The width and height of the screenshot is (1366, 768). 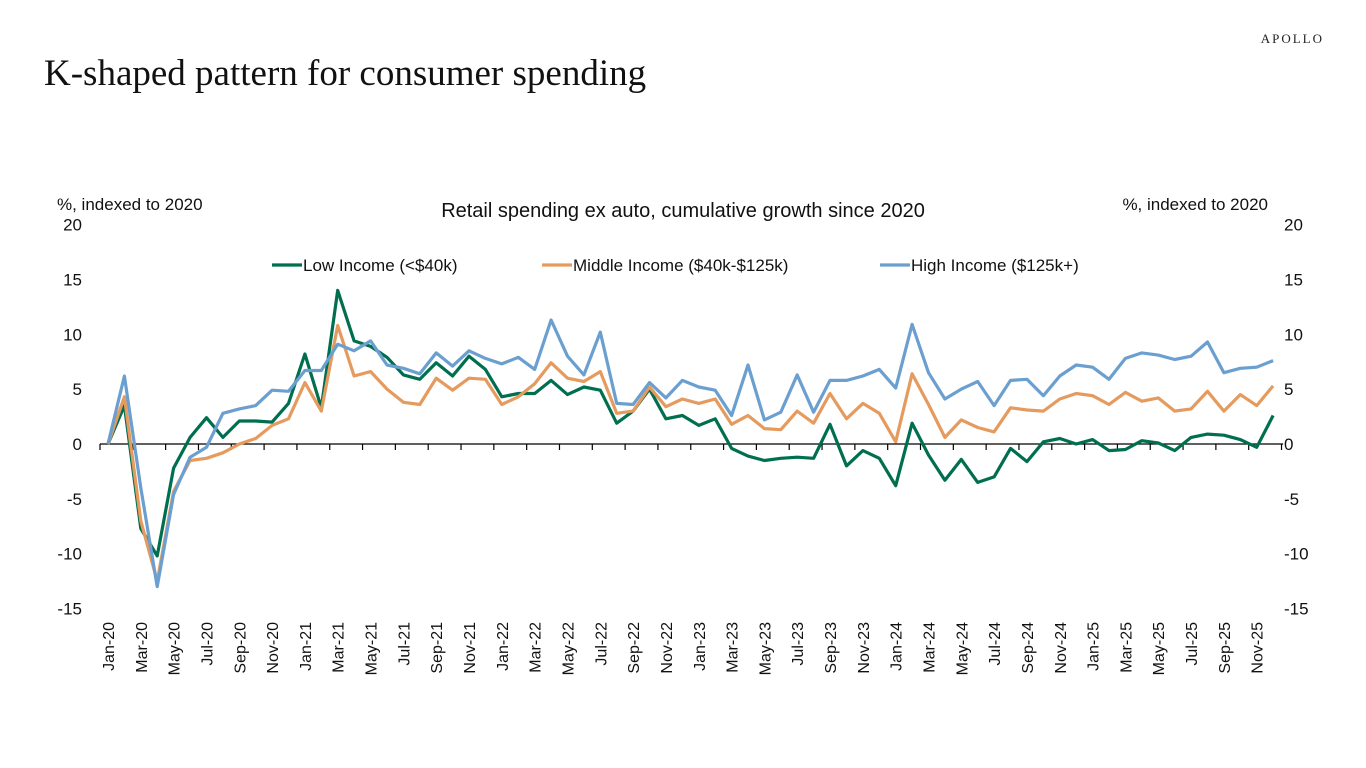 What do you see at coordinates (995, 644) in the screenshot?
I see `x-tick-label: Jul-24` at bounding box center [995, 644].